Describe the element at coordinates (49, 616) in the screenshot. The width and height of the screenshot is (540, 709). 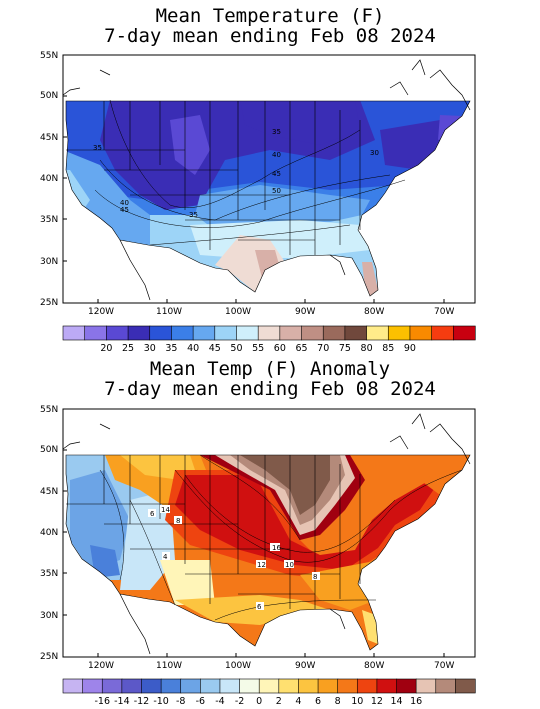
I see `lat-tick-label: 30N` at that location.